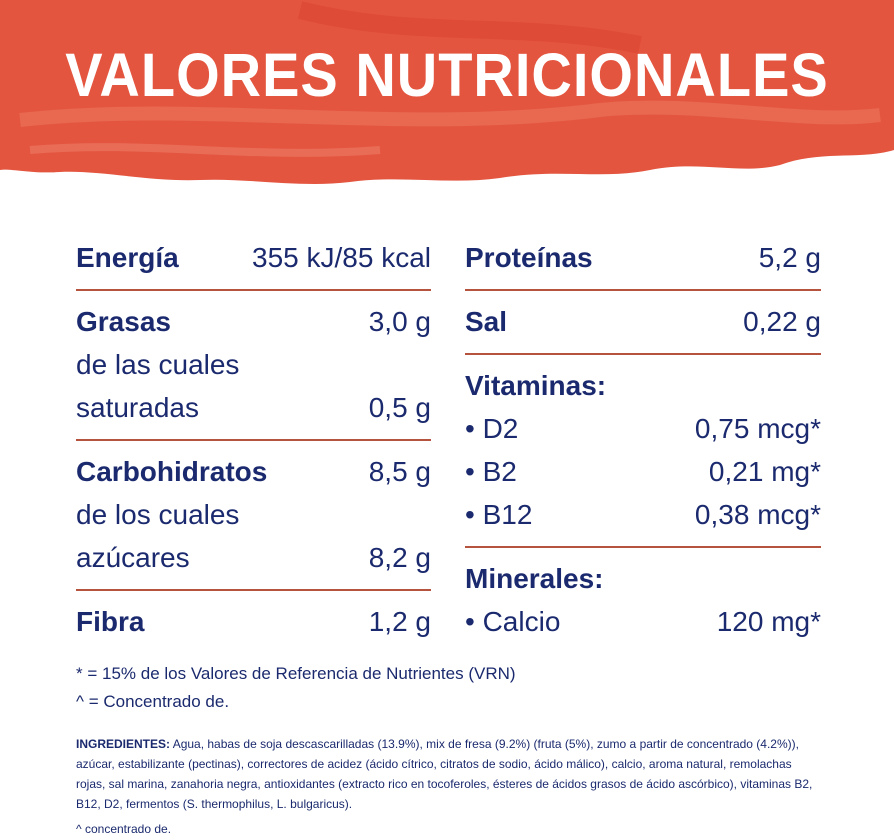  What do you see at coordinates (764, 471) in the screenshot?
I see `nutrient-value: 0,21 mg*` at bounding box center [764, 471].